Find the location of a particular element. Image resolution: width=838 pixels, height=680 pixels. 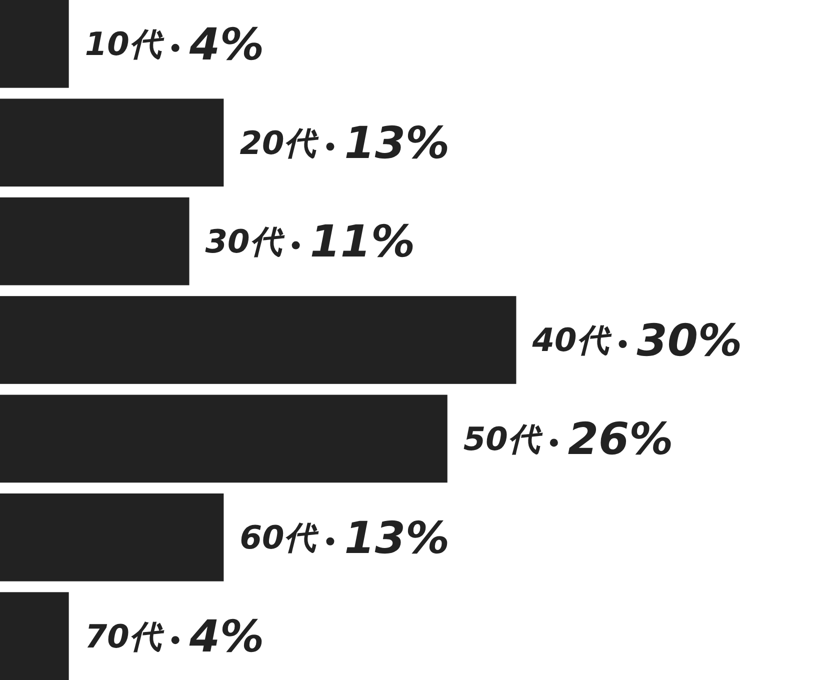

y-tick-label: 30代 is located at coordinates (245, 241).